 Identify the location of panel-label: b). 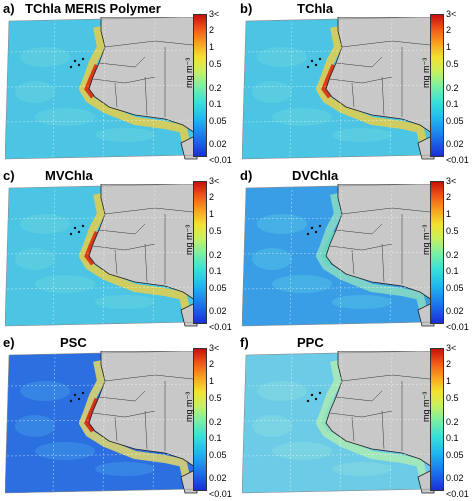
(246, 8).